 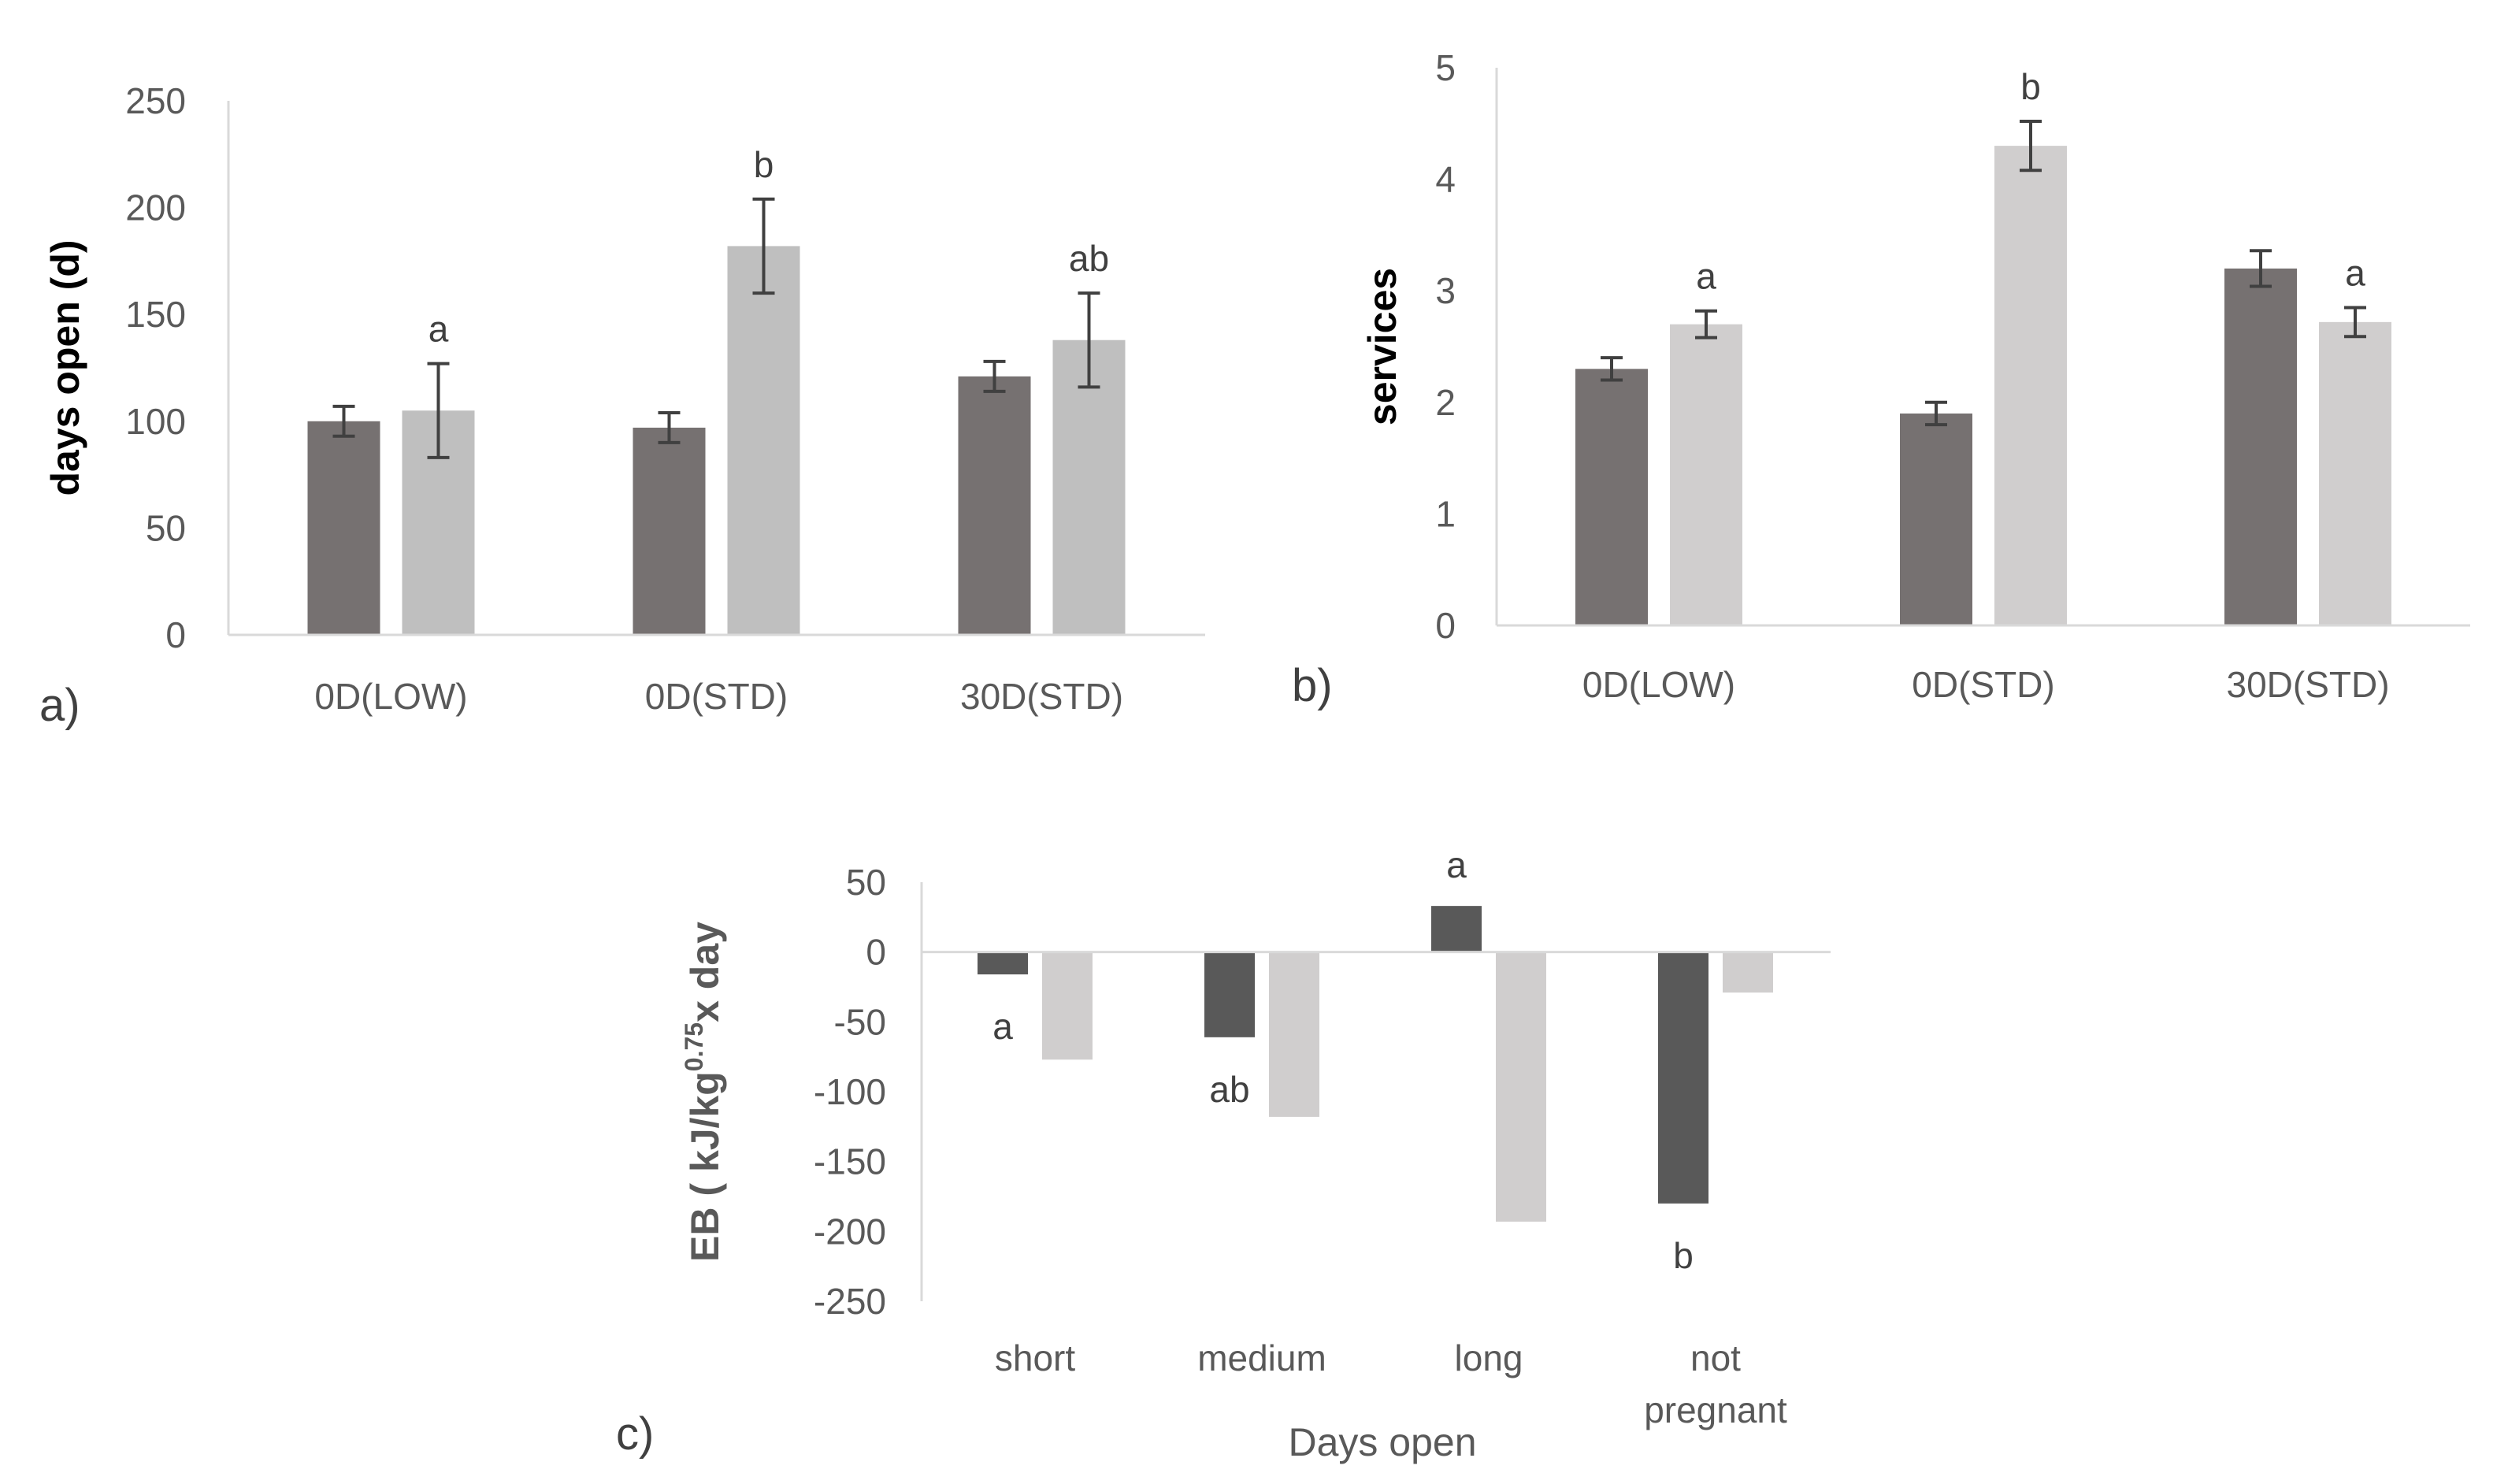 I want to click on bar-0D(LOW)-series-2, so click(x=1706, y=474).